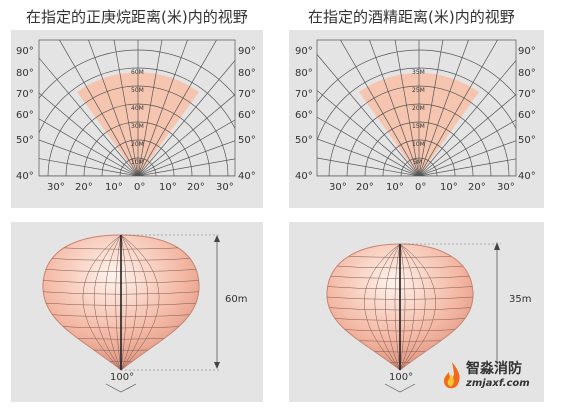  Describe the element at coordinates (411, 17) in the screenshot. I see `title-alcohol: 在指定的酒精距离(米)内的视野` at that location.